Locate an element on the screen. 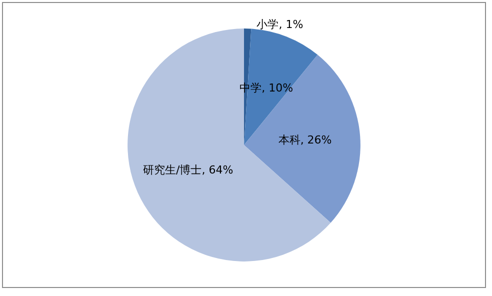 The height and width of the screenshot is (296, 492). slice-label: 研究生/博士, 64% is located at coordinates (188, 169).